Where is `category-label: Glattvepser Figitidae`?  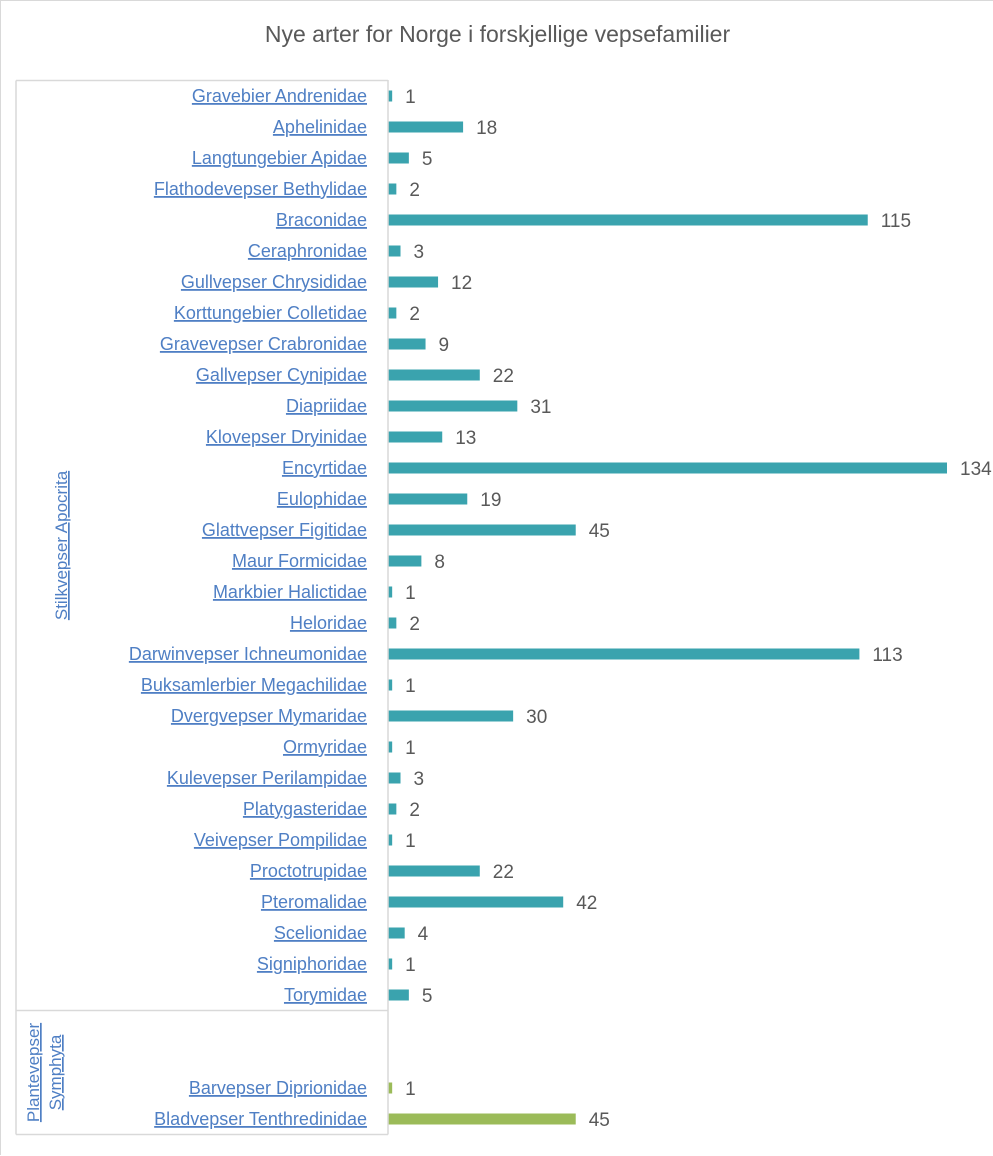 category-label: Glattvepser Figitidae is located at coordinates (284, 530).